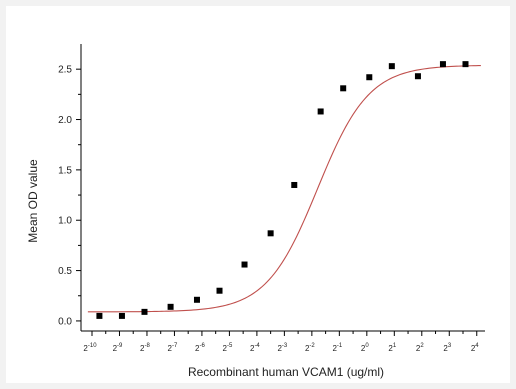 This screenshot has width=516, height=389. I want to click on x-tick-label: 2-1, so click(337, 348).